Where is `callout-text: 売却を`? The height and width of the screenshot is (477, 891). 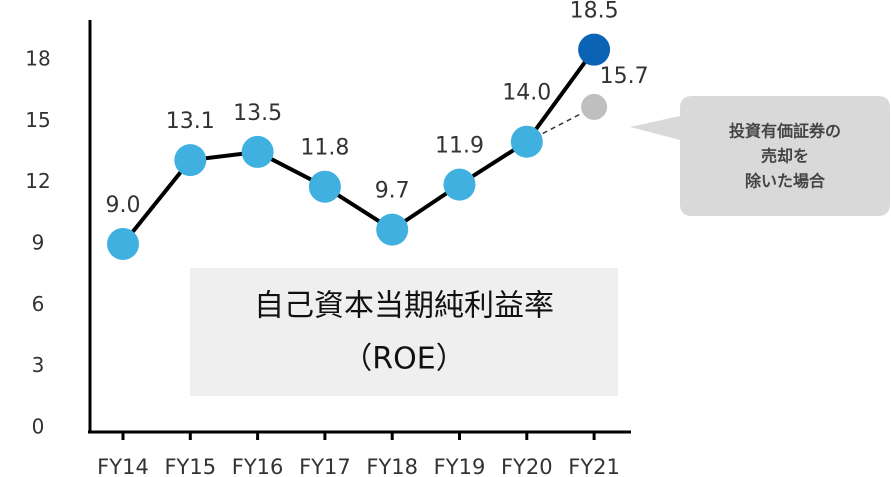
callout-text: 売却を is located at coordinates (785, 156).